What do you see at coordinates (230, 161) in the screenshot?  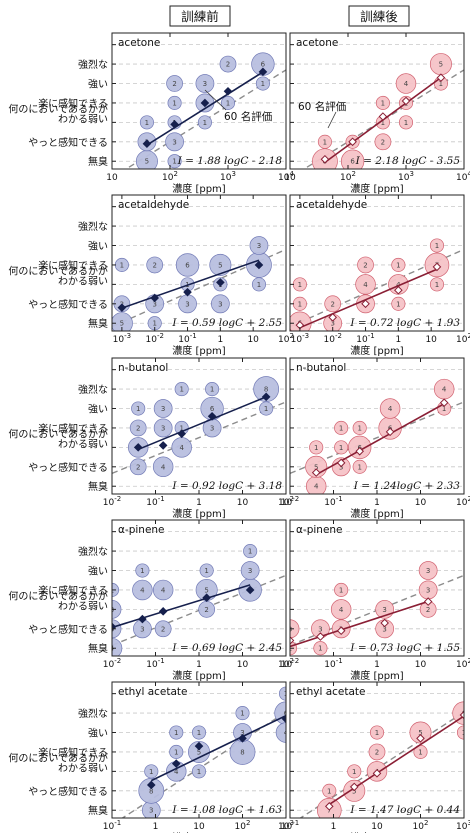 I see `regression-equation: I = 1.88 logC - 2.18` at bounding box center [230, 161].